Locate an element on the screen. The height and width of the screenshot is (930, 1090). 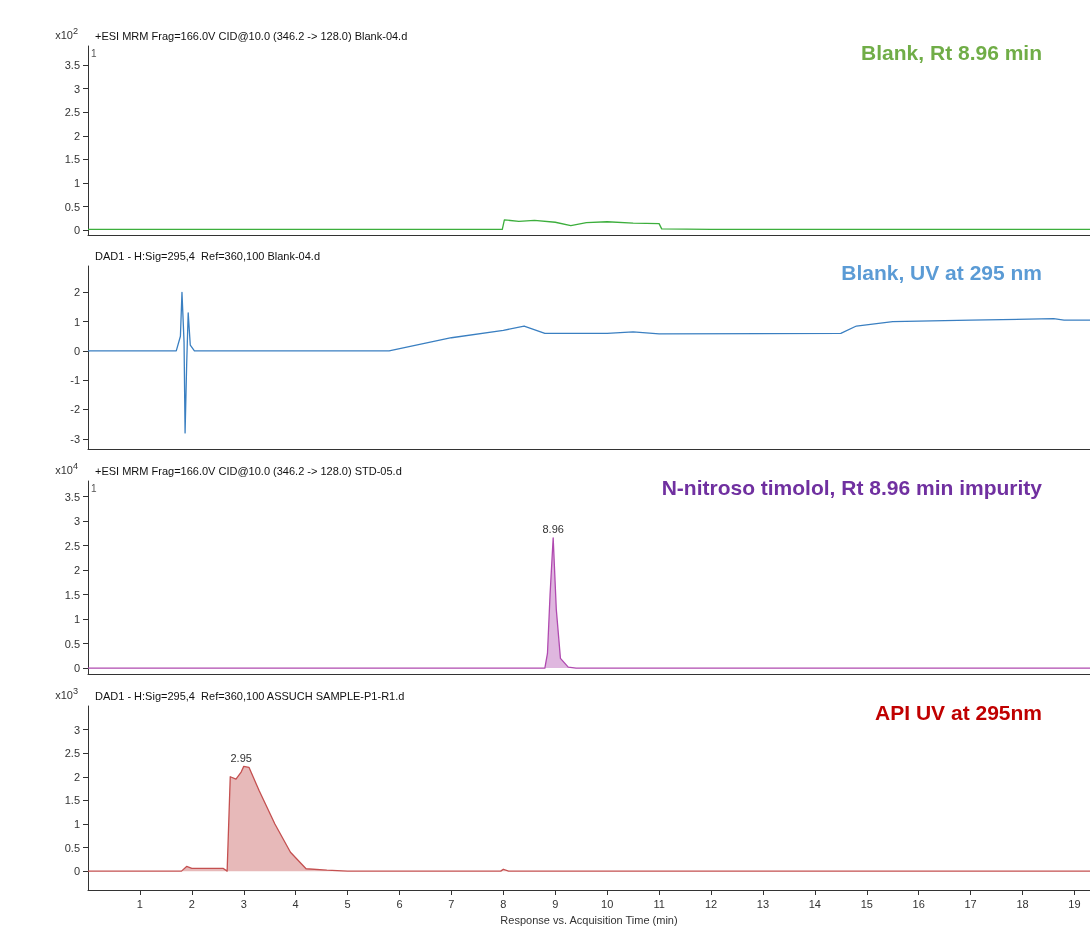
x-tick-label: 10 is located at coordinates (607, 903).